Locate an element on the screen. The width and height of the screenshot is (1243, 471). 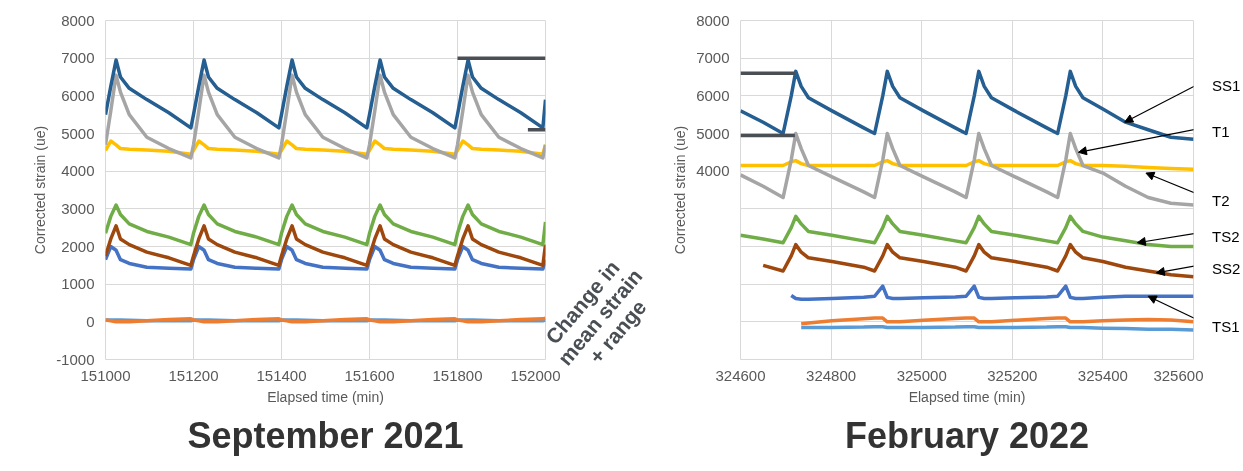
annotation: SS1 is located at coordinates (1226, 86).